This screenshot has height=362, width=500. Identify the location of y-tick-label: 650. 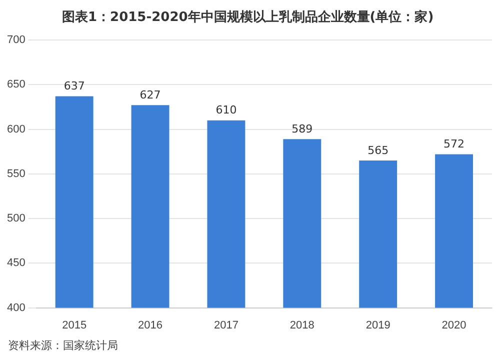
(16, 84).